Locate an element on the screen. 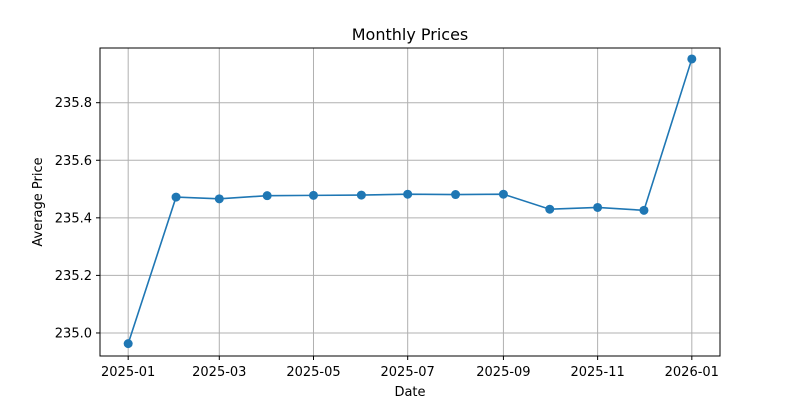 The image size is (800, 400). y-tick-label: 235.6 is located at coordinates (73, 161).